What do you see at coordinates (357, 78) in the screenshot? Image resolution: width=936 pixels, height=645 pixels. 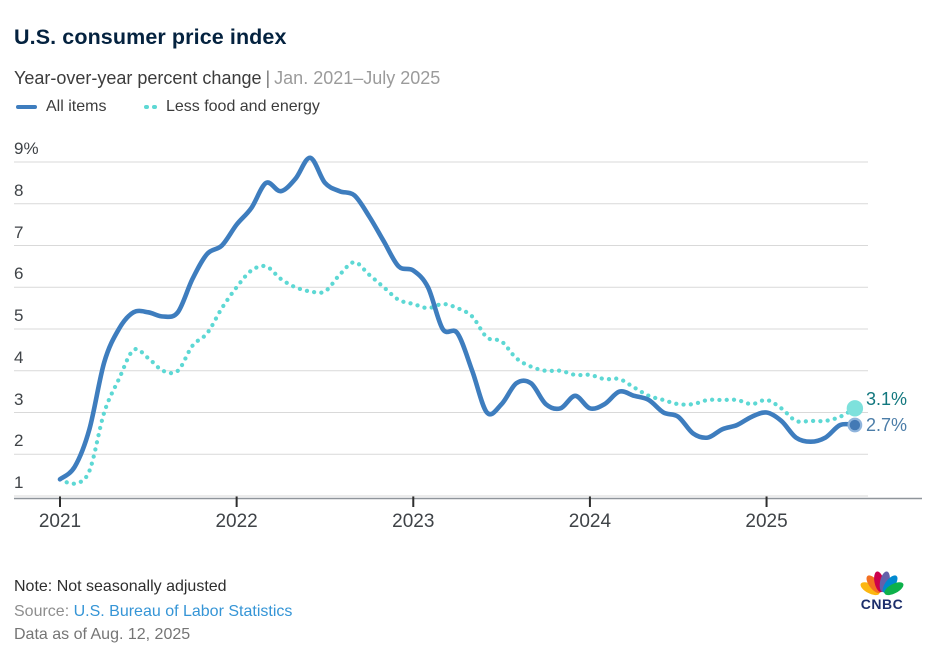 I see `subtitle-date-range: Jan. 2021–July 2025` at bounding box center [357, 78].